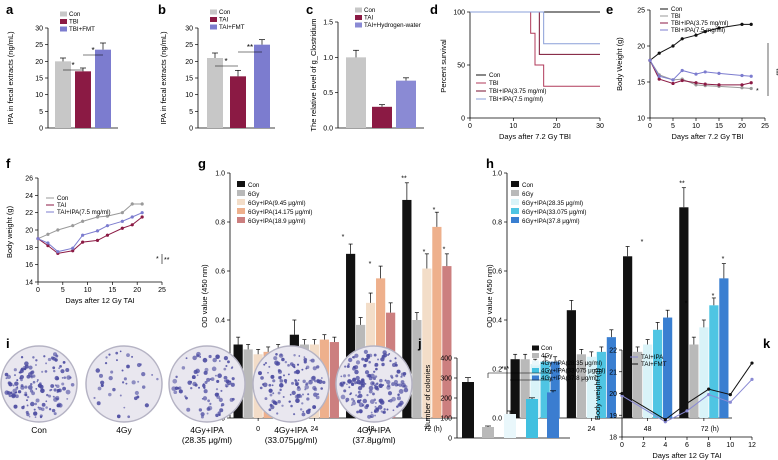 The width and height of the screenshot is (778, 460). I want to click on x-tick-label: 20, so click(137, 290).